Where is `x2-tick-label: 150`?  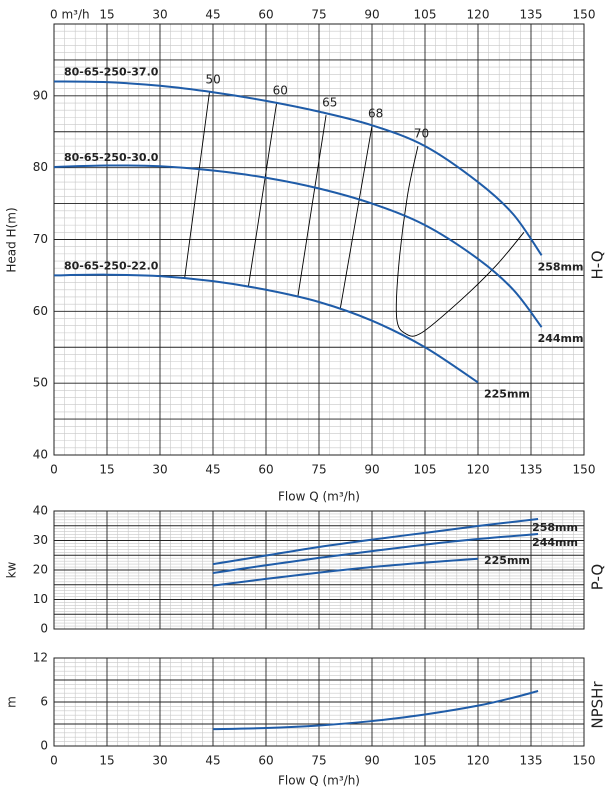 x2-tick-label: 150 is located at coordinates (584, 15).